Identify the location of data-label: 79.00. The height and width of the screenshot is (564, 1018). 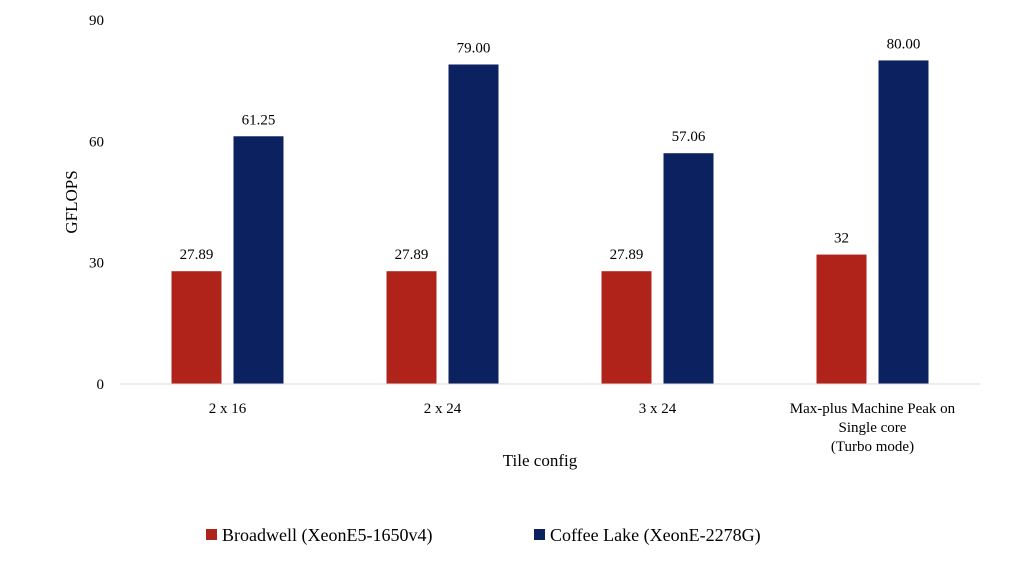
(474, 48).